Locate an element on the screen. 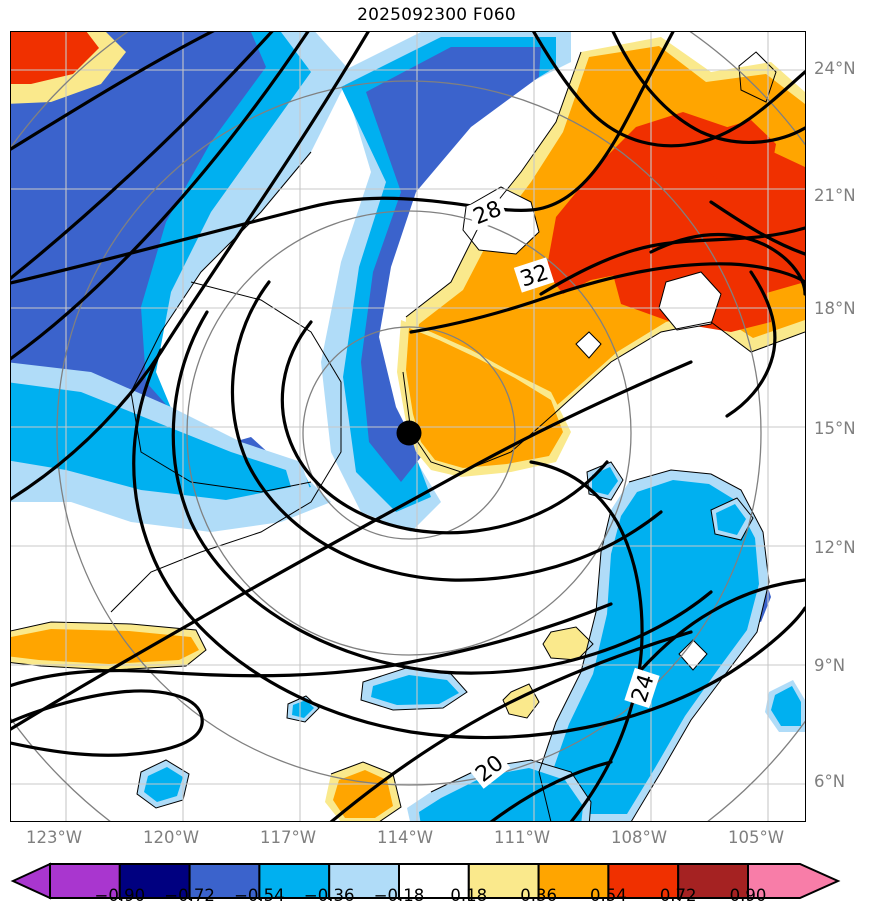 The image size is (873, 924). fill-bar-orange-sw is located at coordinates (105, 646).